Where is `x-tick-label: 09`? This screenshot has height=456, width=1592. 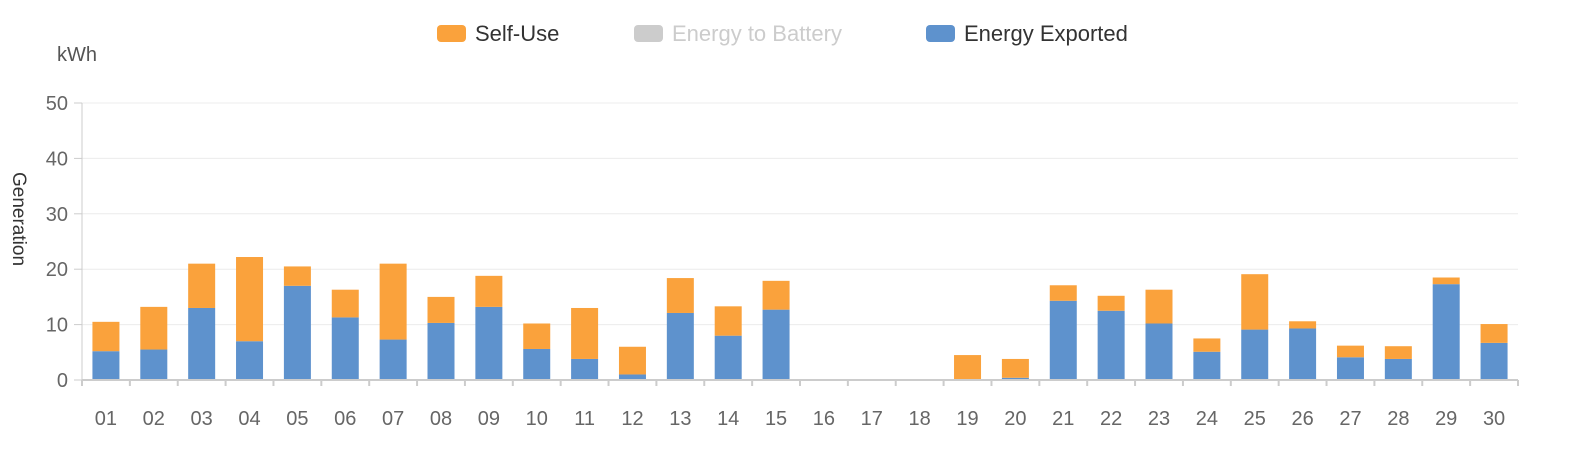 x-tick-label: 09 is located at coordinates (489, 419).